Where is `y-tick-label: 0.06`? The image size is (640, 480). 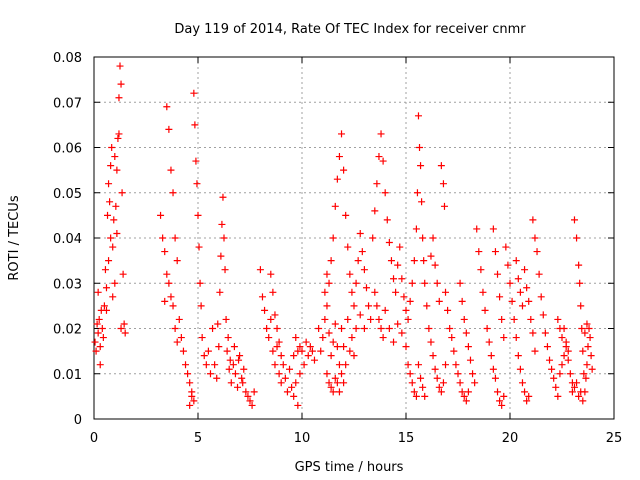
y-tick-label: 0.06 is located at coordinates (67, 149).